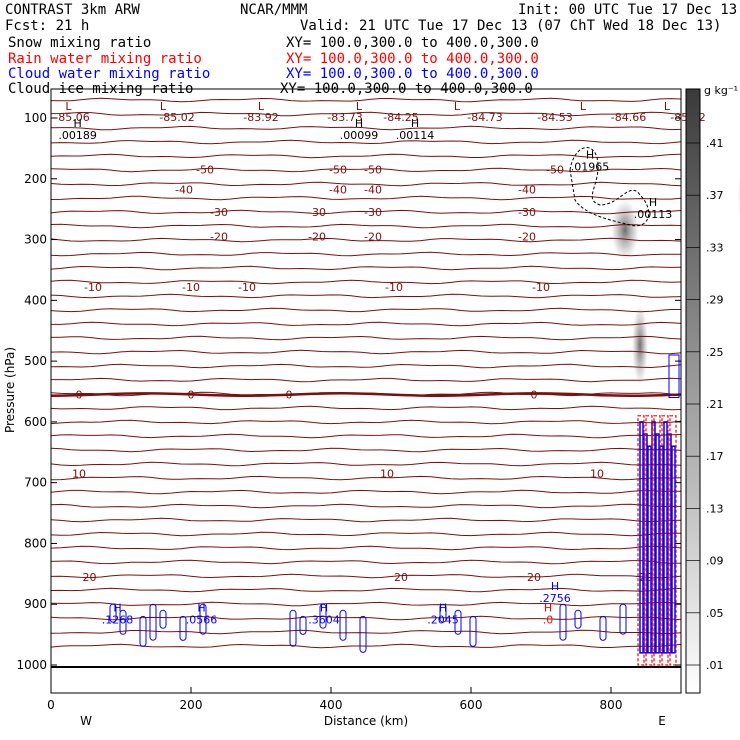 Image resolution: width=740 pixels, height=740 pixels. I want to click on field-name-snow: Snow mixing ratio, so click(80, 43).